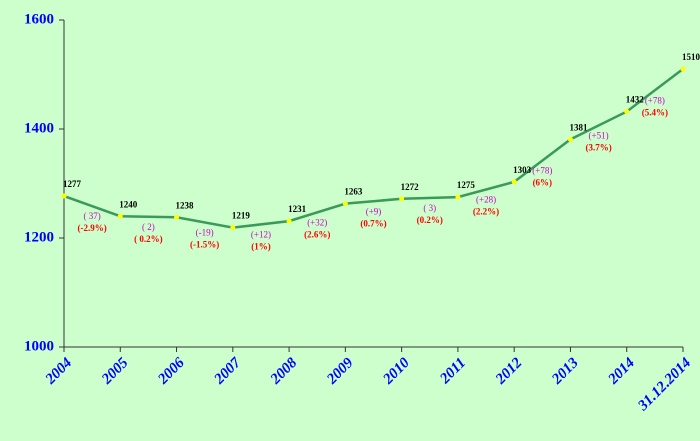 The image size is (700, 441). Describe the element at coordinates (72, 184) in the screenshot. I see `value-label: 1277` at that location.